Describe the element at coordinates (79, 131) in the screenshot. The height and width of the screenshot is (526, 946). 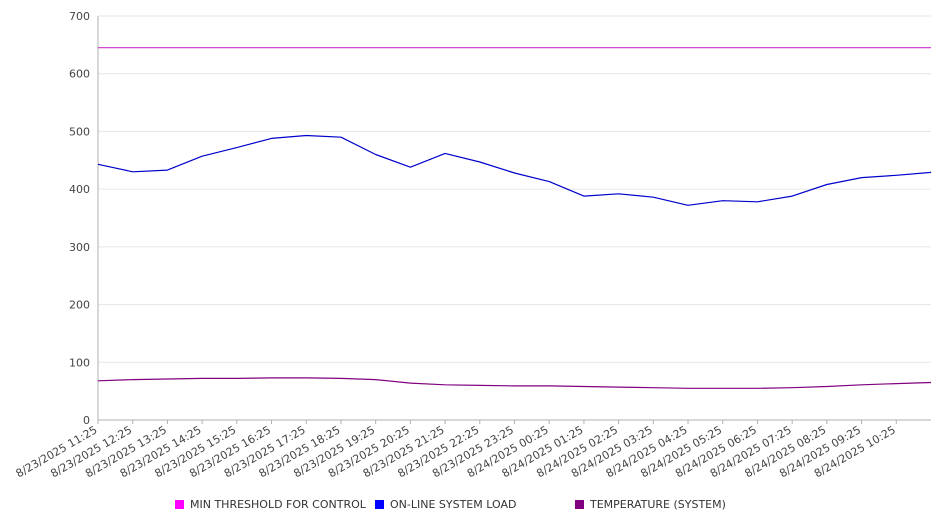
I see `y-tick-label: 500` at that location.